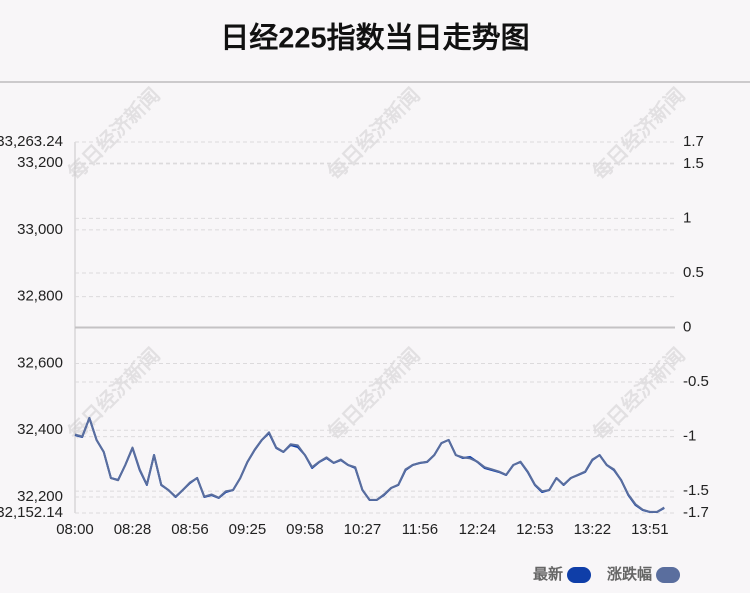 This screenshot has width=750, height=593. What do you see at coordinates (693, 141) in the screenshot?
I see `y2-tick-label: 1.7` at bounding box center [693, 141].